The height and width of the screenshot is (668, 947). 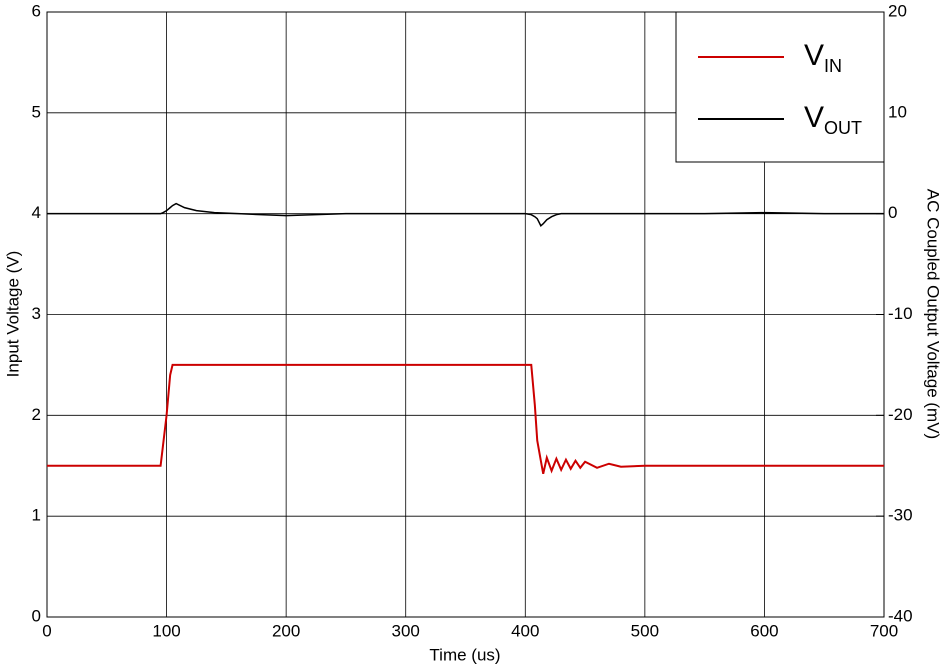 I want to click on x-tick-label: 400, so click(x=525, y=630).